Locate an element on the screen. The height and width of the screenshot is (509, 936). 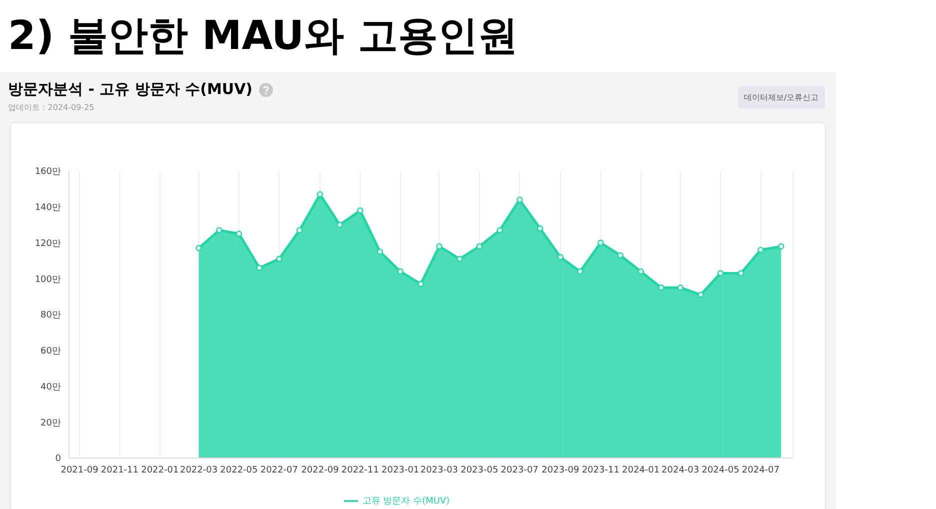
chart-title: 2) 불안한 MAU와 고용인원 is located at coordinates (263, 36).